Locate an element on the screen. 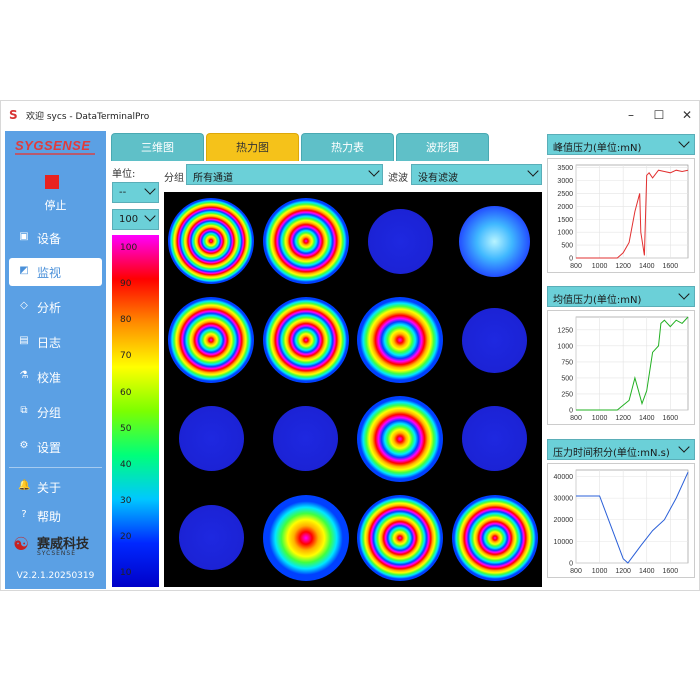  sidebar-item-device: ▣ 设备 is located at coordinates (55, 238).